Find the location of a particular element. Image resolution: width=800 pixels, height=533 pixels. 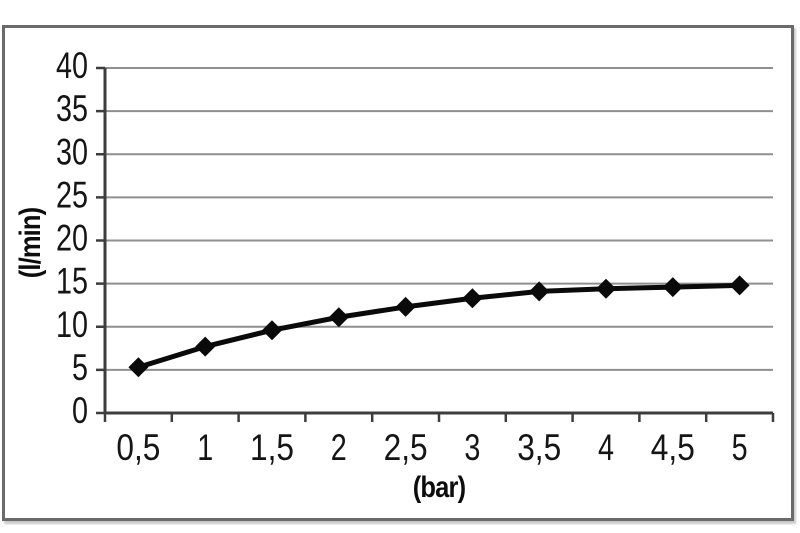

series-line is located at coordinates (439, 326).